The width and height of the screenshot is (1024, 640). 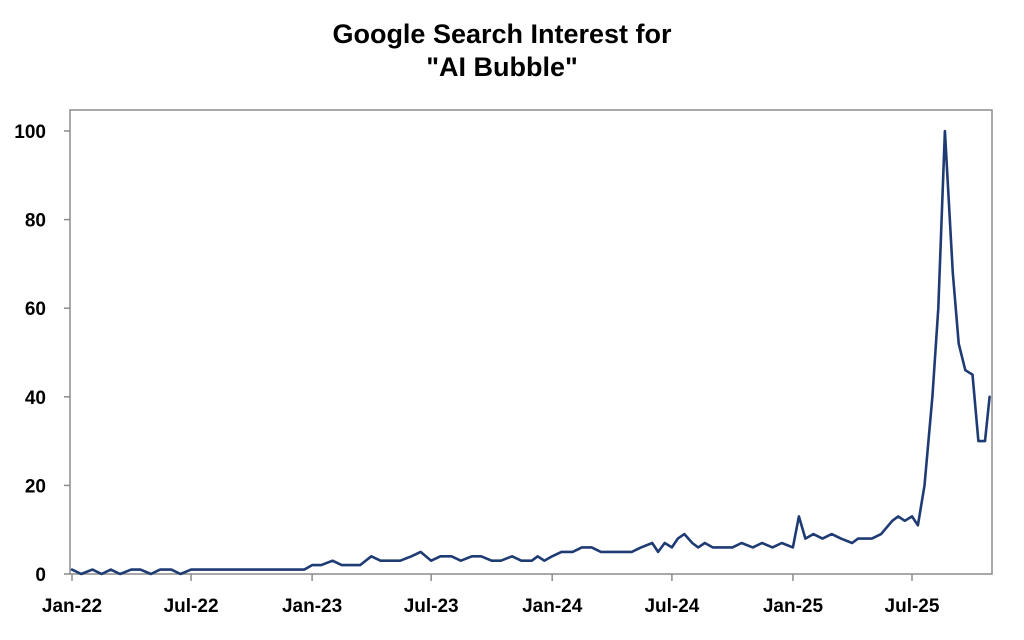 What do you see at coordinates (912, 606) in the screenshot?
I see `x-tick-label: Jul-25` at bounding box center [912, 606].